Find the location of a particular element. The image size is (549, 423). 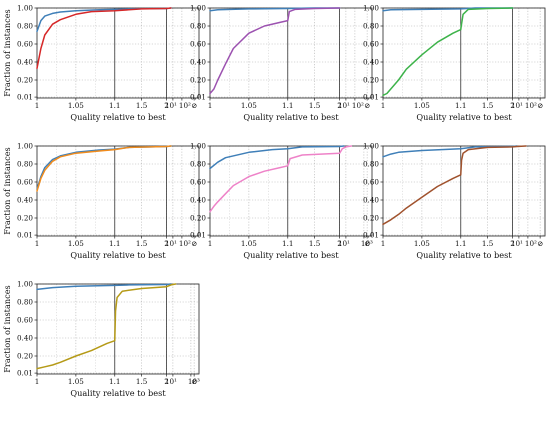

series-line-olive is located at coordinates (106, 326).